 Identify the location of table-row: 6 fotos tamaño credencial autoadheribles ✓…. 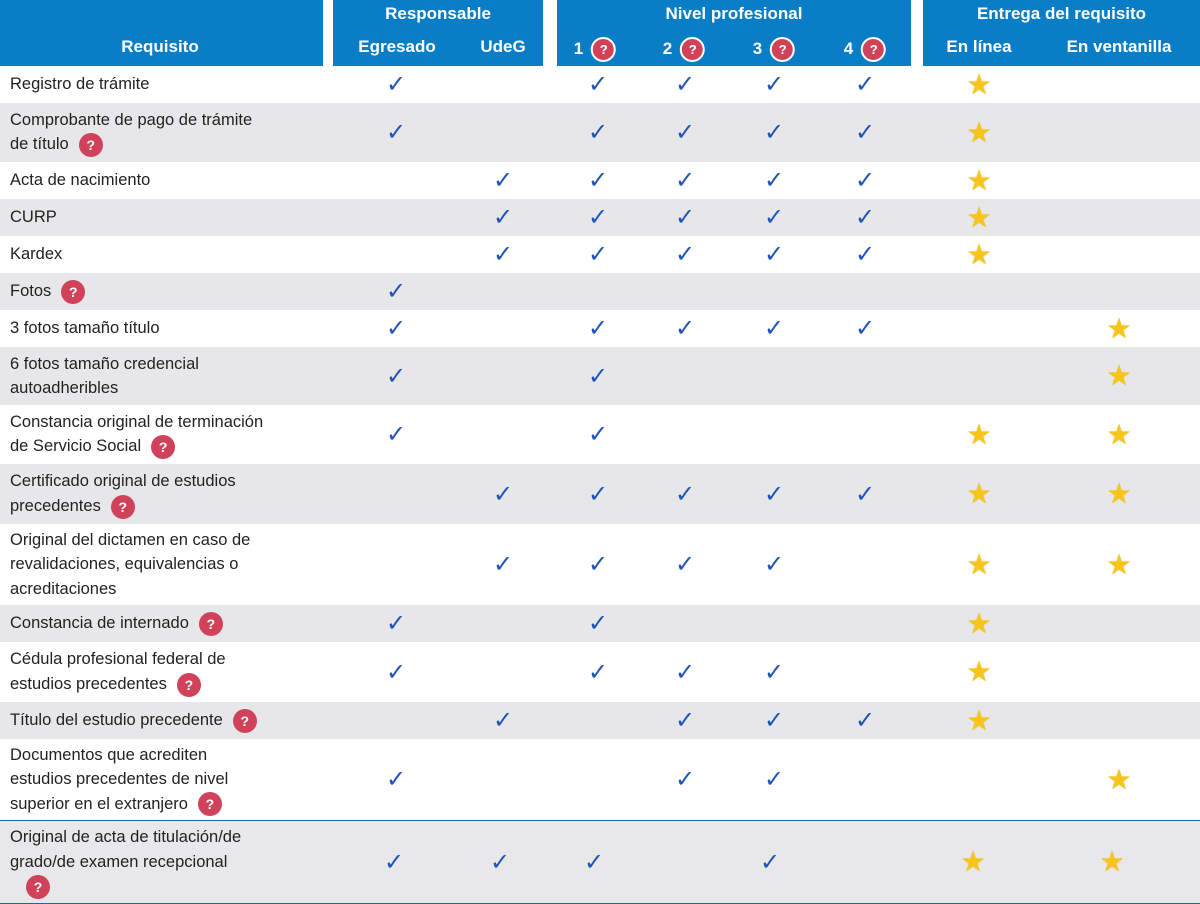
(600, 376).